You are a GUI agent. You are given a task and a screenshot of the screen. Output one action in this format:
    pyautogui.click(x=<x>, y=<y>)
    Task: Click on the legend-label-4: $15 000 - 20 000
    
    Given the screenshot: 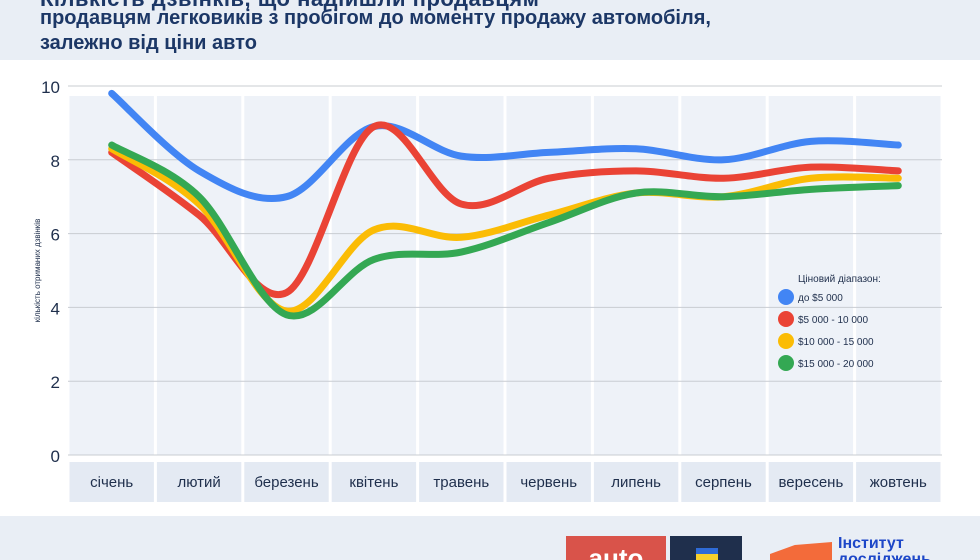 What is the action you would take?
    pyautogui.click(x=836, y=364)
    